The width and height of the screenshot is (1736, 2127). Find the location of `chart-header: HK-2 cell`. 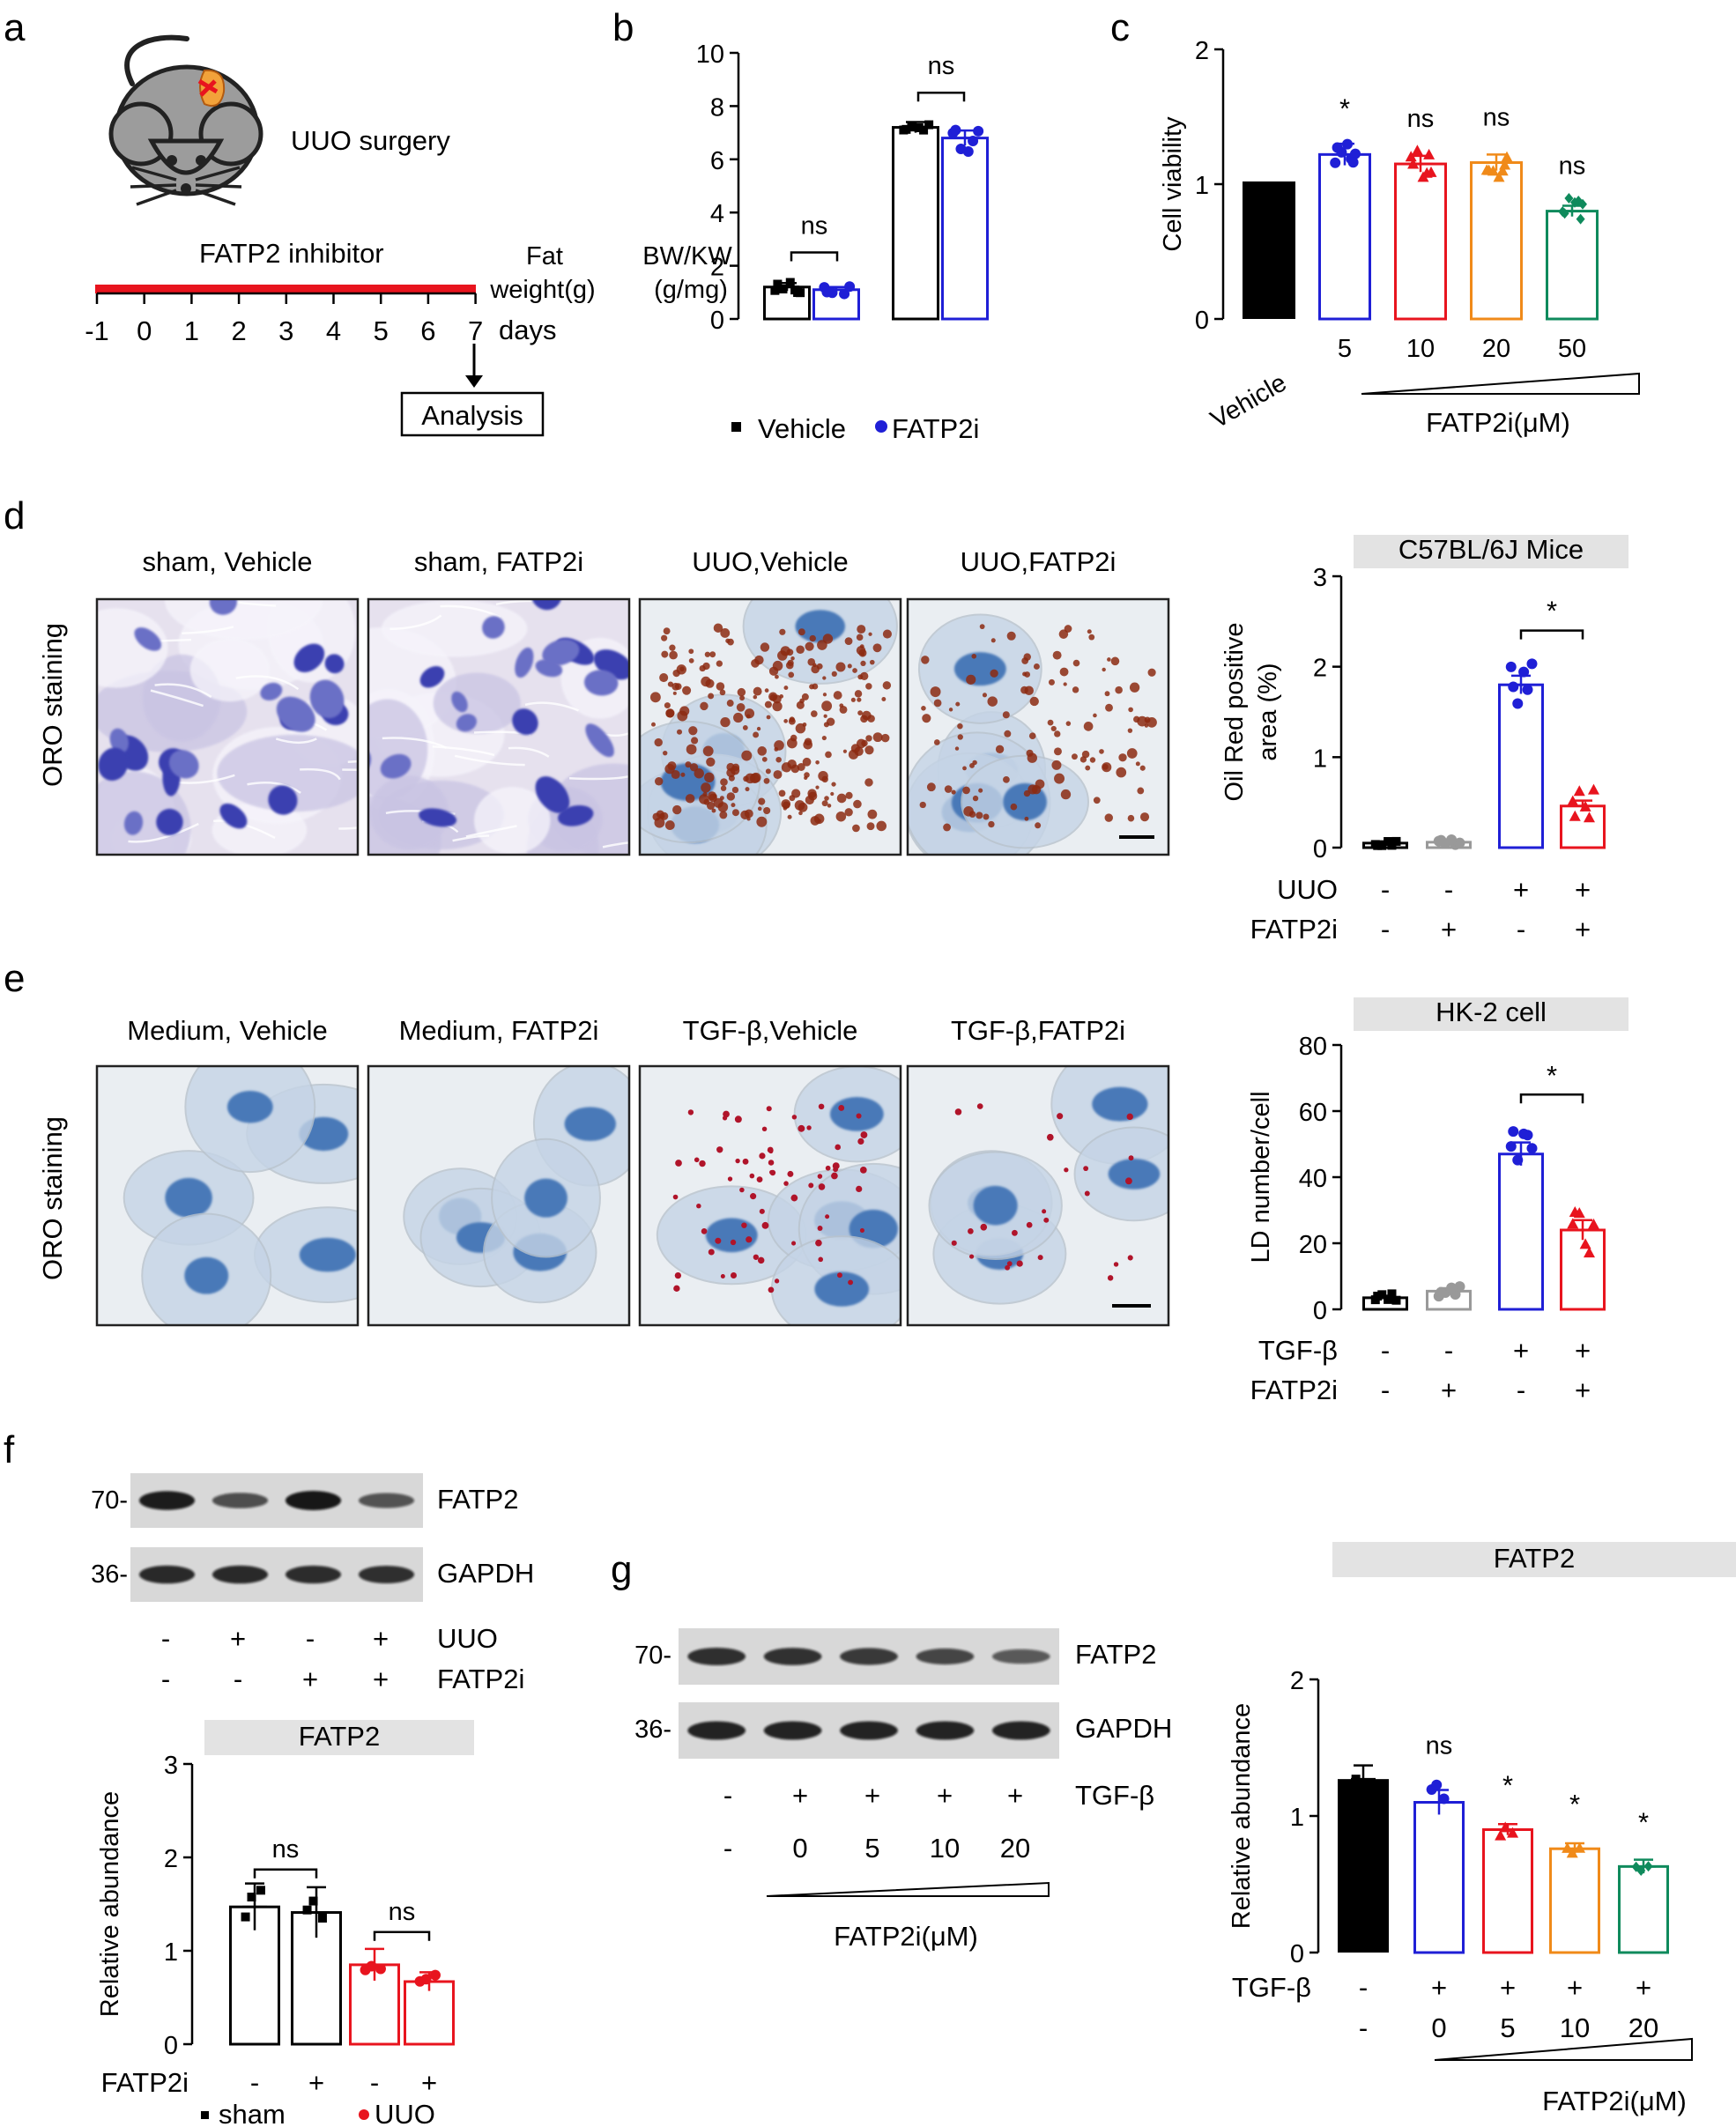

chart-header: HK-2 cell is located at coordinates (1491, 1012).